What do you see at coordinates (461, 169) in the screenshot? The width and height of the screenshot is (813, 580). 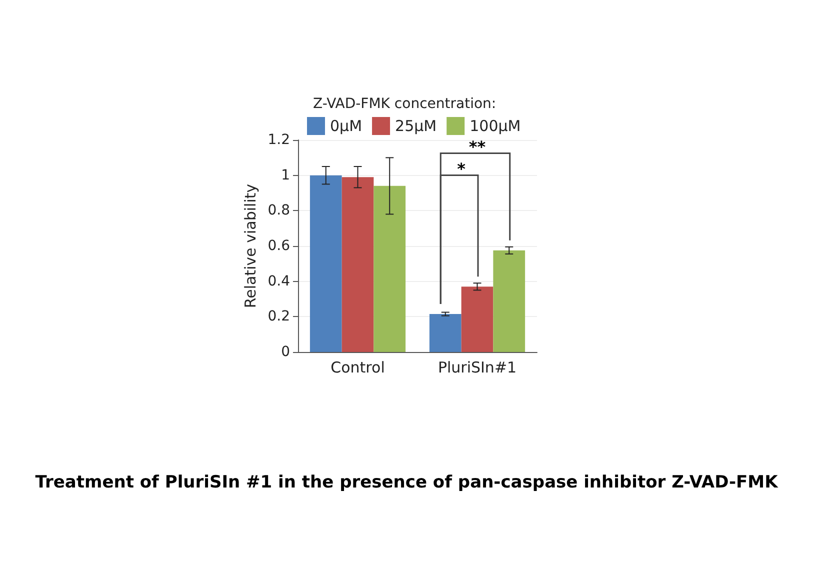 I see `annotation: *` at bounding box center [461, 169].